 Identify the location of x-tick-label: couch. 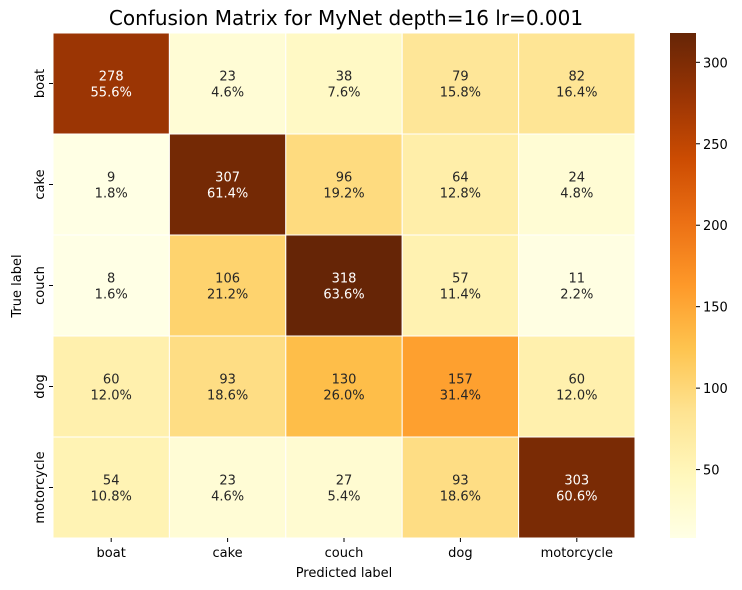
(344, 553).